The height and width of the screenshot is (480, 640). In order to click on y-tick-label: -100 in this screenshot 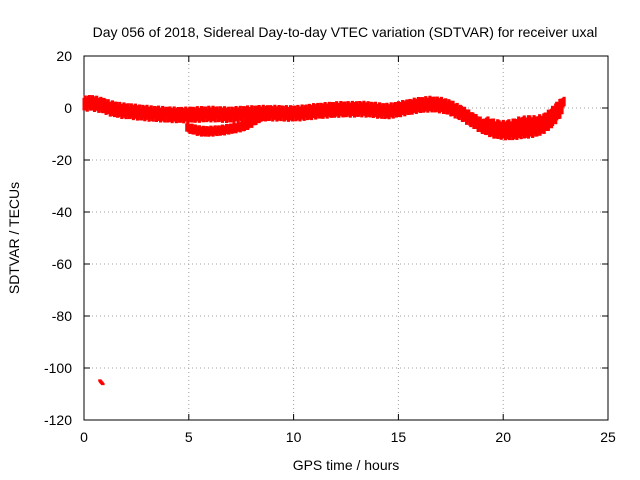, I will do `click(58, 368)`.